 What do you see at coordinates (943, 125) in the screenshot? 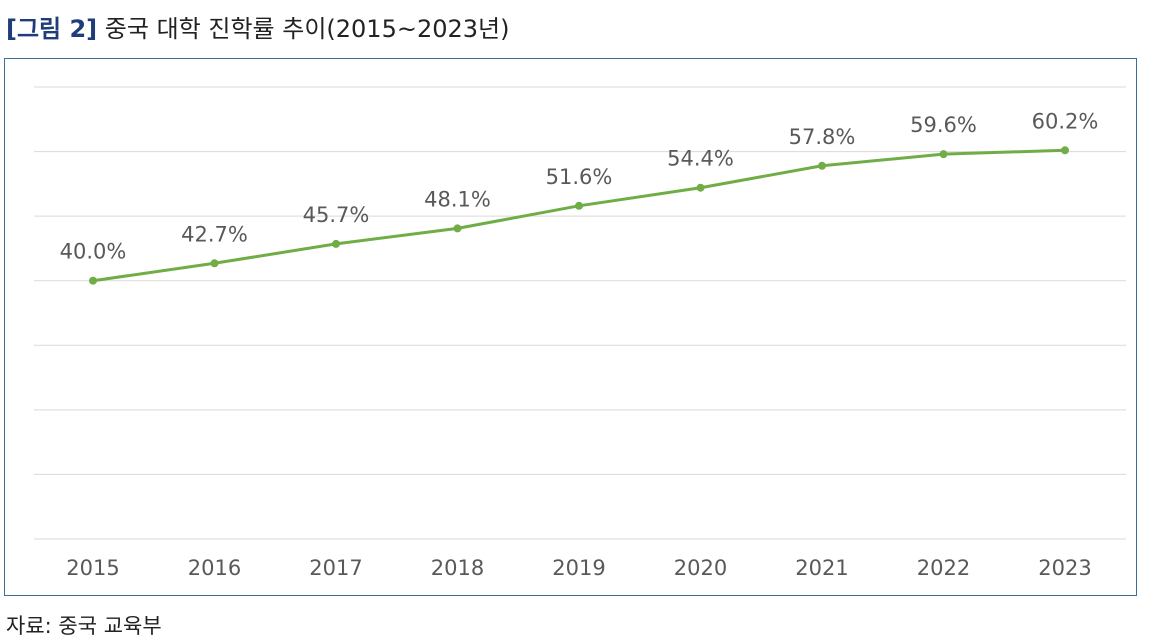
I see `data-label: 59.6%` at bounding box center [943, 125].